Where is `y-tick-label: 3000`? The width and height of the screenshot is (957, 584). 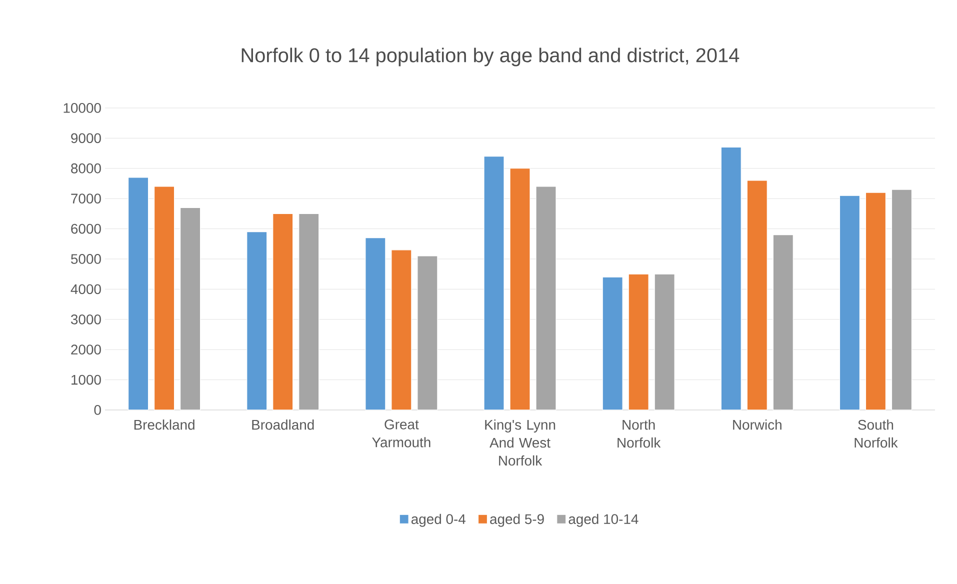
y-tick-label: 3000 is located at coordinates (85, 319).